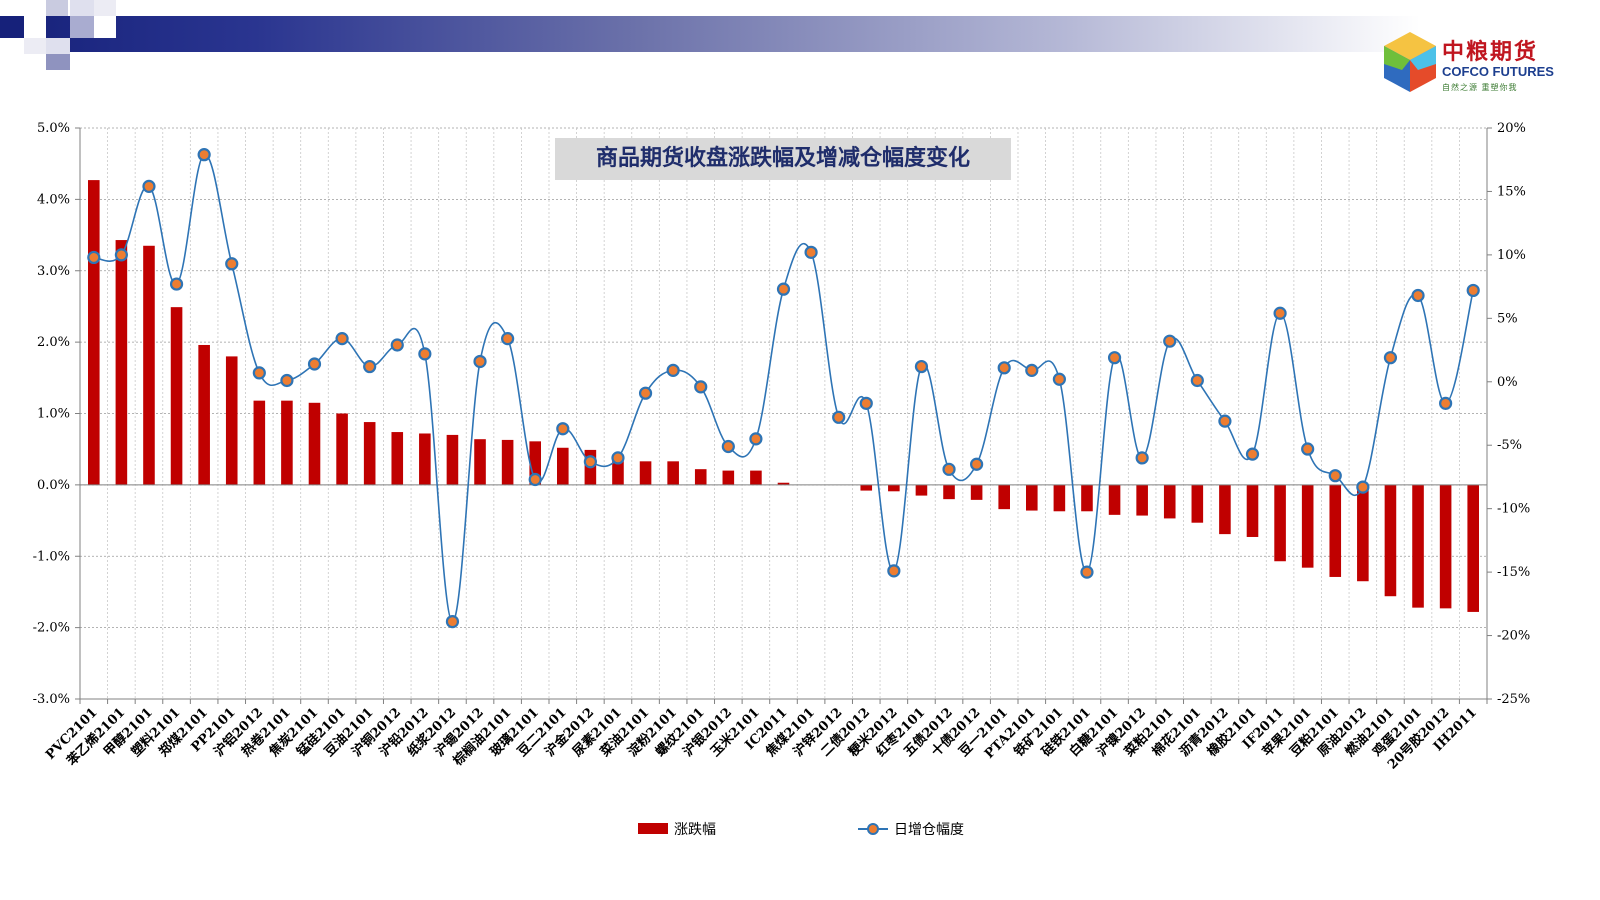  I want to click on y-right-tick-label: 15%, so click(1511, 191).